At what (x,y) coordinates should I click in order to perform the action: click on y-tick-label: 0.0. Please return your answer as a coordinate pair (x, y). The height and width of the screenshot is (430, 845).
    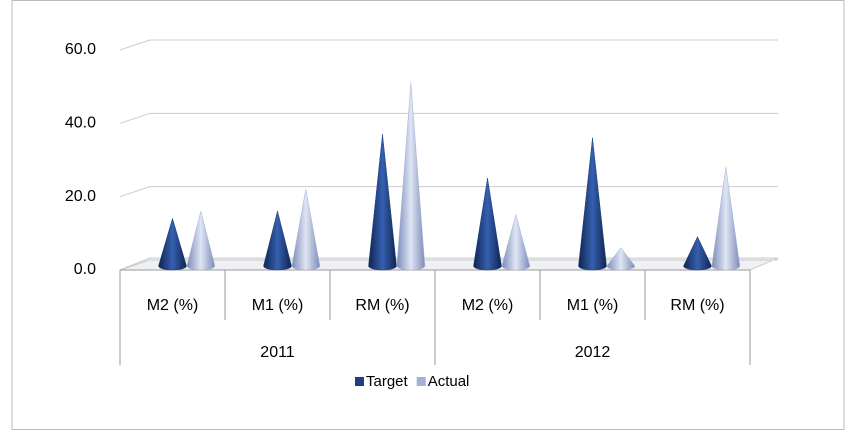
    Looking at the image, I should click on (85, 269).